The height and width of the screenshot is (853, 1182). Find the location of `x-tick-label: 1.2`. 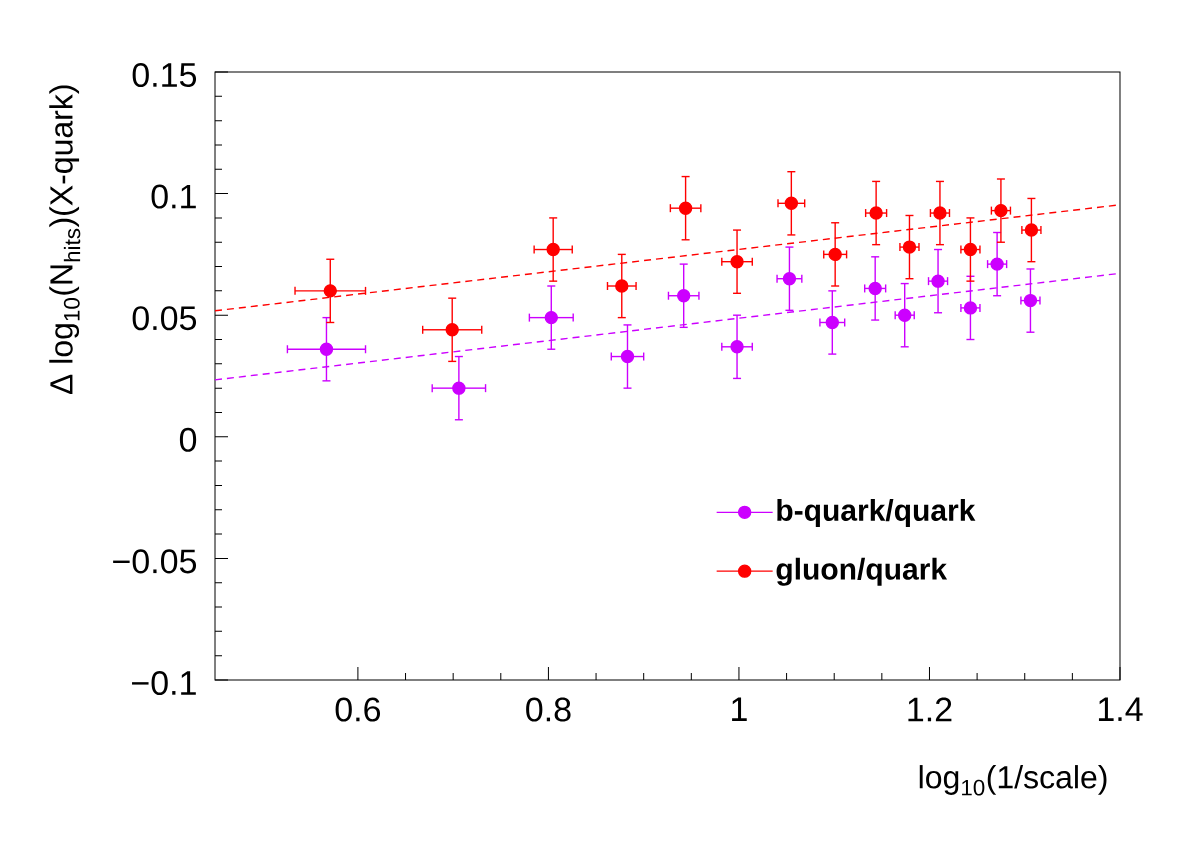

x-tick-label: 1.2 is located at coordinates (930, 709).